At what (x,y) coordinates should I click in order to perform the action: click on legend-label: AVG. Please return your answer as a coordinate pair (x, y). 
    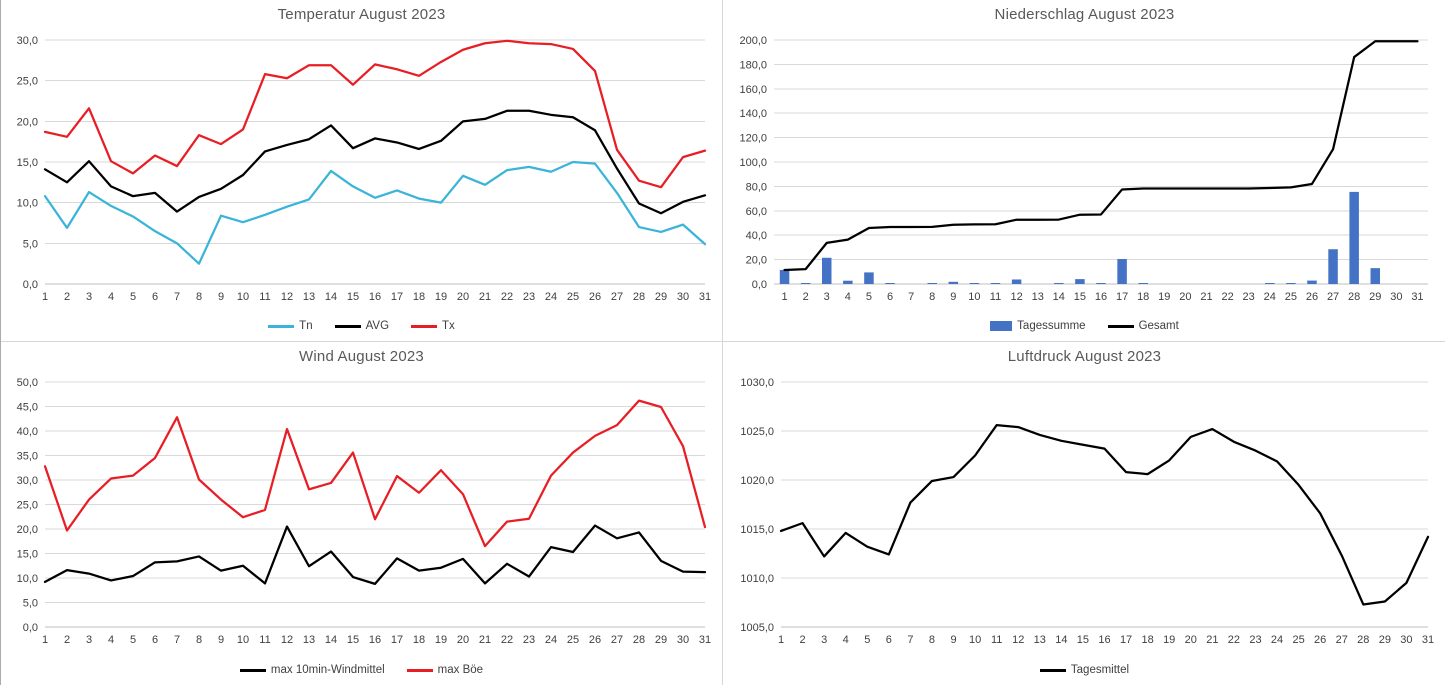
    Looking at the image, I should click on (377, 326).